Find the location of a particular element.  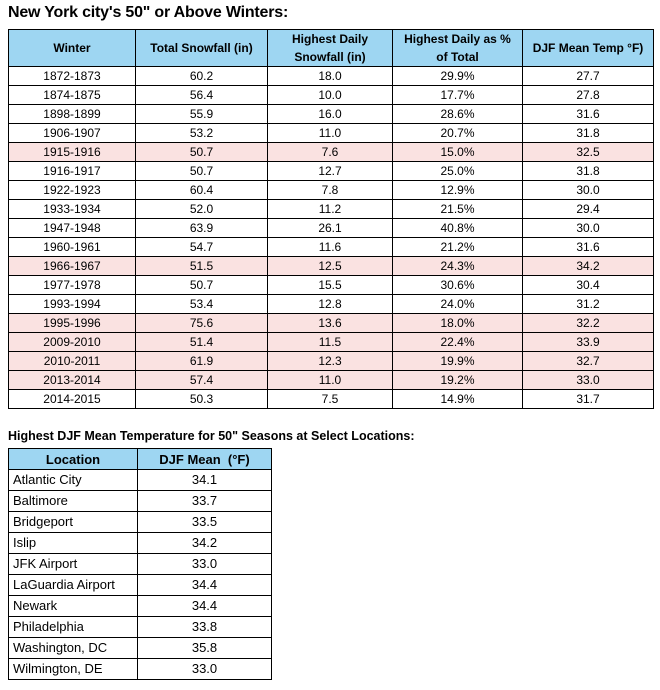

table-cell: 1874-1875 is located at coordinates (72, 95).